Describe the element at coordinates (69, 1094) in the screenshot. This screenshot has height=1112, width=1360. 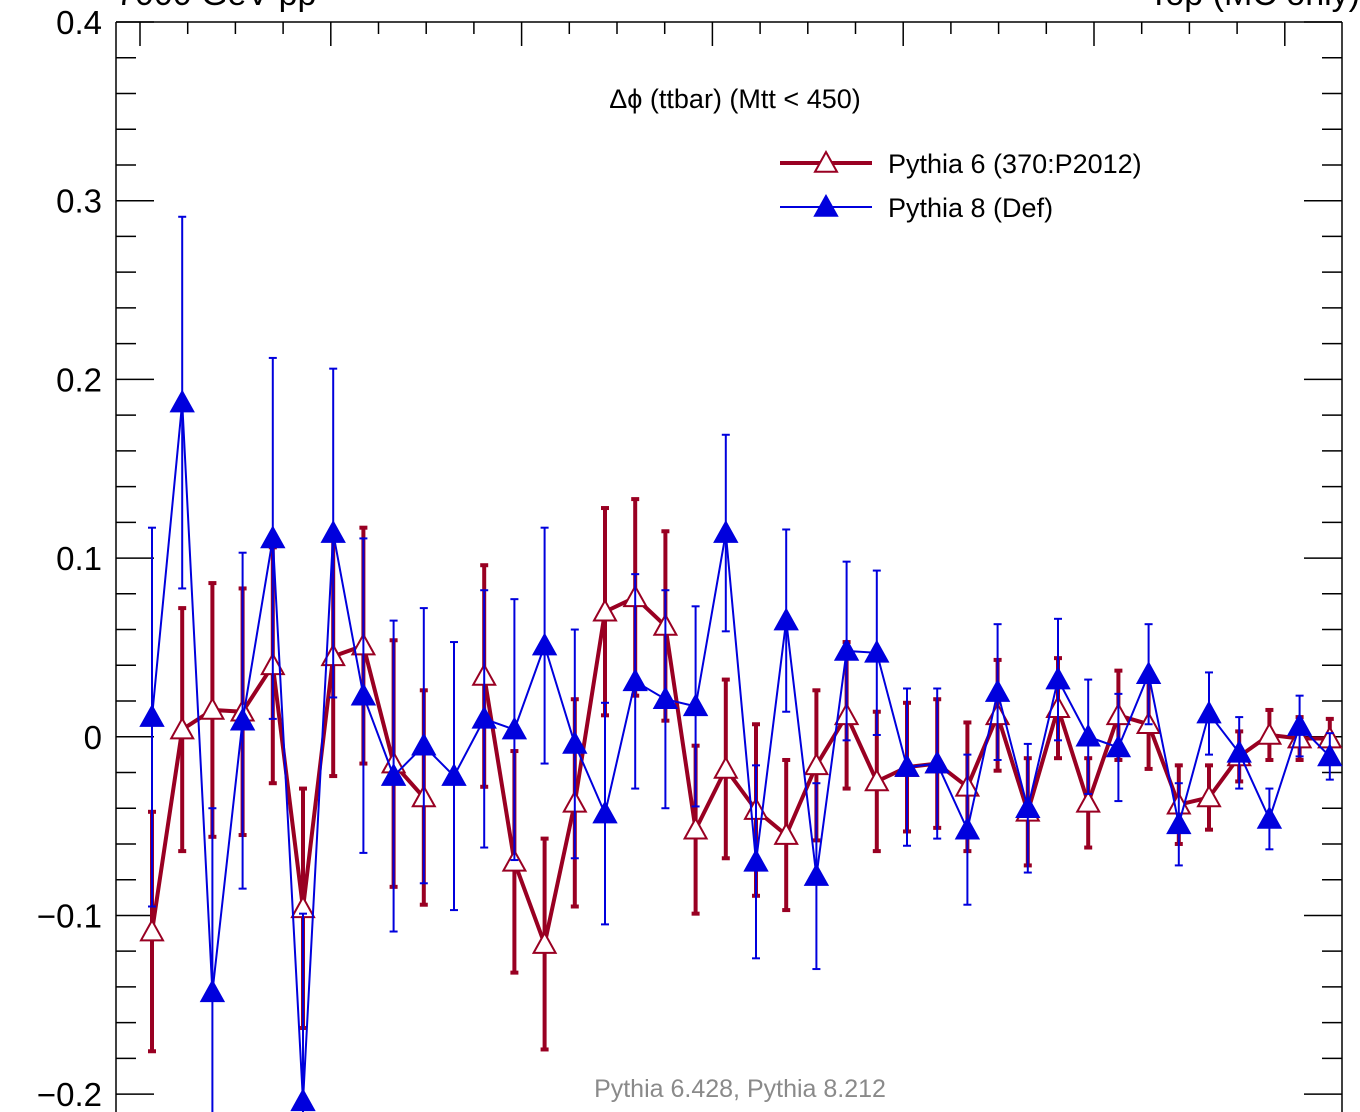
I see `y-tick-label: −0.2` at that location.